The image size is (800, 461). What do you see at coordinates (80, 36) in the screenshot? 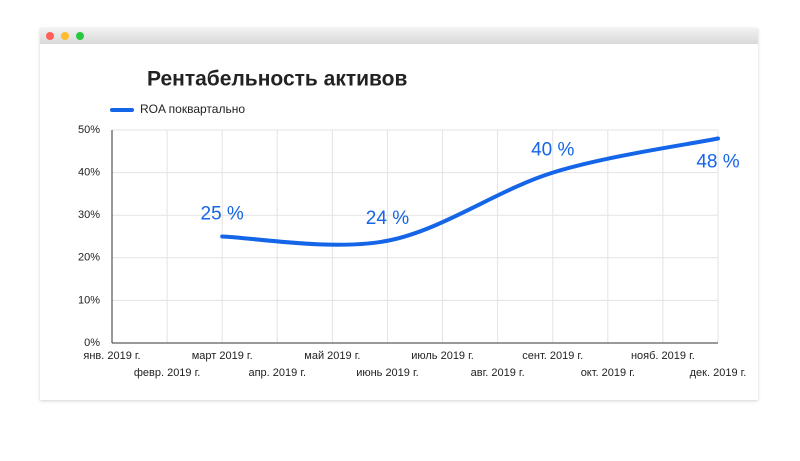
I see `maximize-button` at bounding box center [80, 36].